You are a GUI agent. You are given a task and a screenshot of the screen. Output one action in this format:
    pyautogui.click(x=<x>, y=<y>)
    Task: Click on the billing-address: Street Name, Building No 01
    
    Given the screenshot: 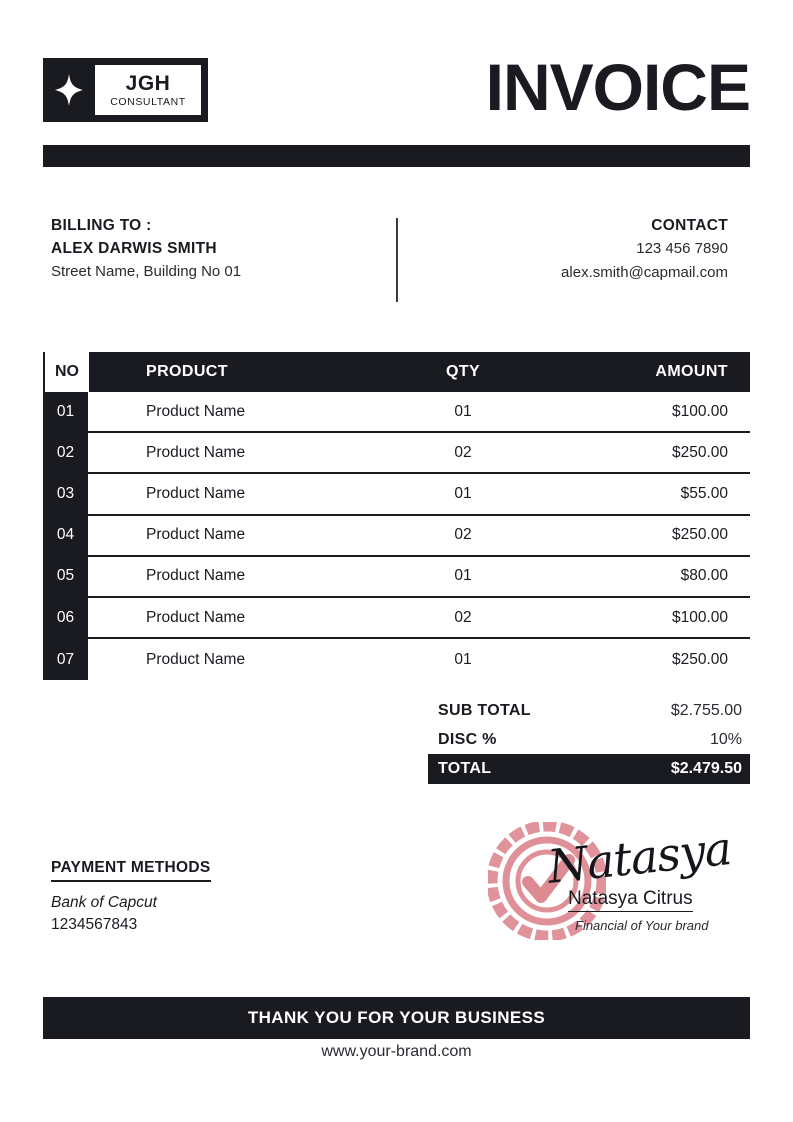 What is the action you would take?
    pyautogui.click(x=146, y=271)
    